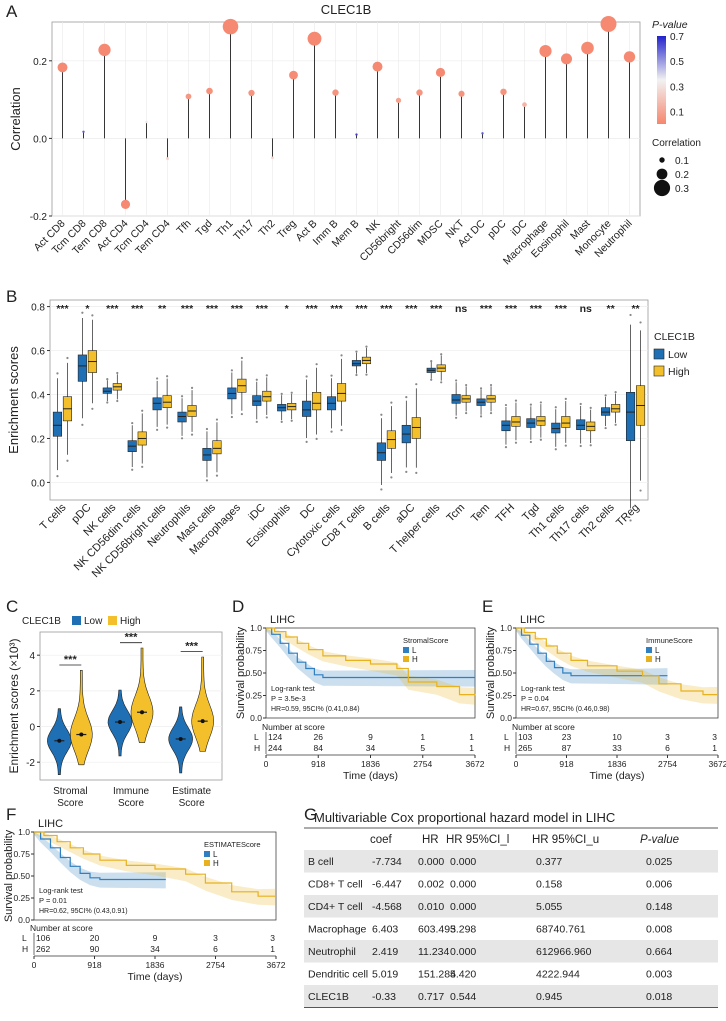 The height and width of the screenshot is (1021, 726). Describe the element at coordinates (38, 396) in the screenshot. I see `panel-b-ytick-label: 0.4` at that location.